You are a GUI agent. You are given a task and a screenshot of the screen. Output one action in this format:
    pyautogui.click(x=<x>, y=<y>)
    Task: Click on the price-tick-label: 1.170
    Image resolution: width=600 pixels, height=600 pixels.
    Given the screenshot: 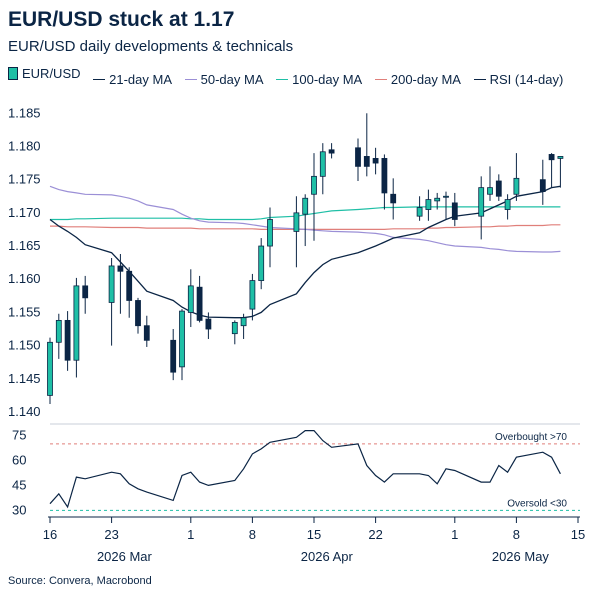 What is the action you would take?
    pyautogui.click(x=24, y=212)
    